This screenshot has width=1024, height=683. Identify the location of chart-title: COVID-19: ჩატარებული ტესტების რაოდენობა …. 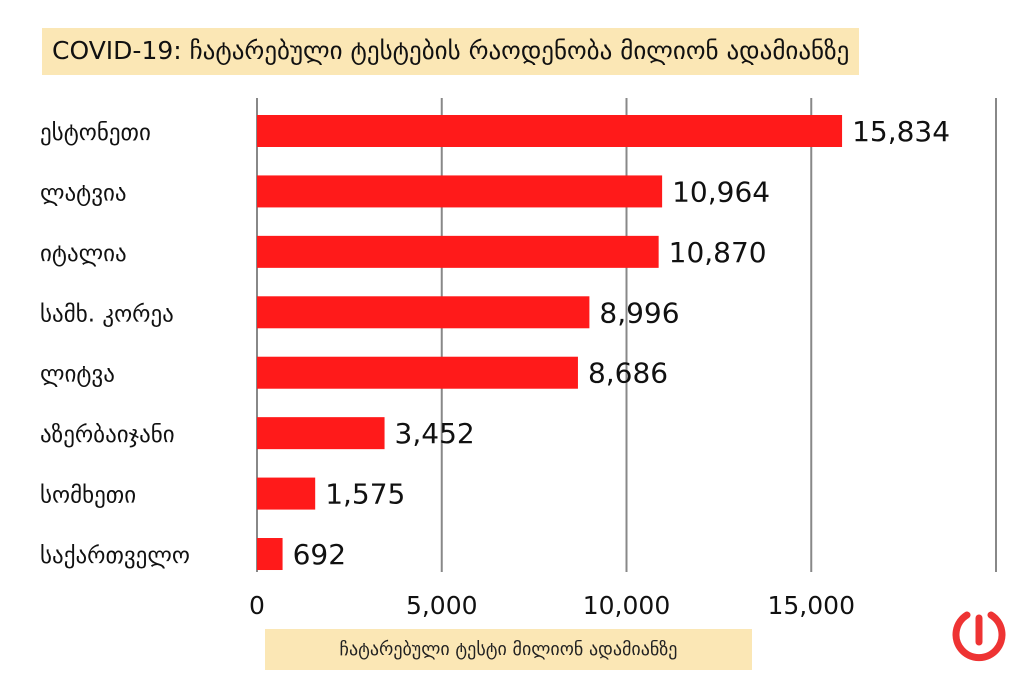
(451, 51).